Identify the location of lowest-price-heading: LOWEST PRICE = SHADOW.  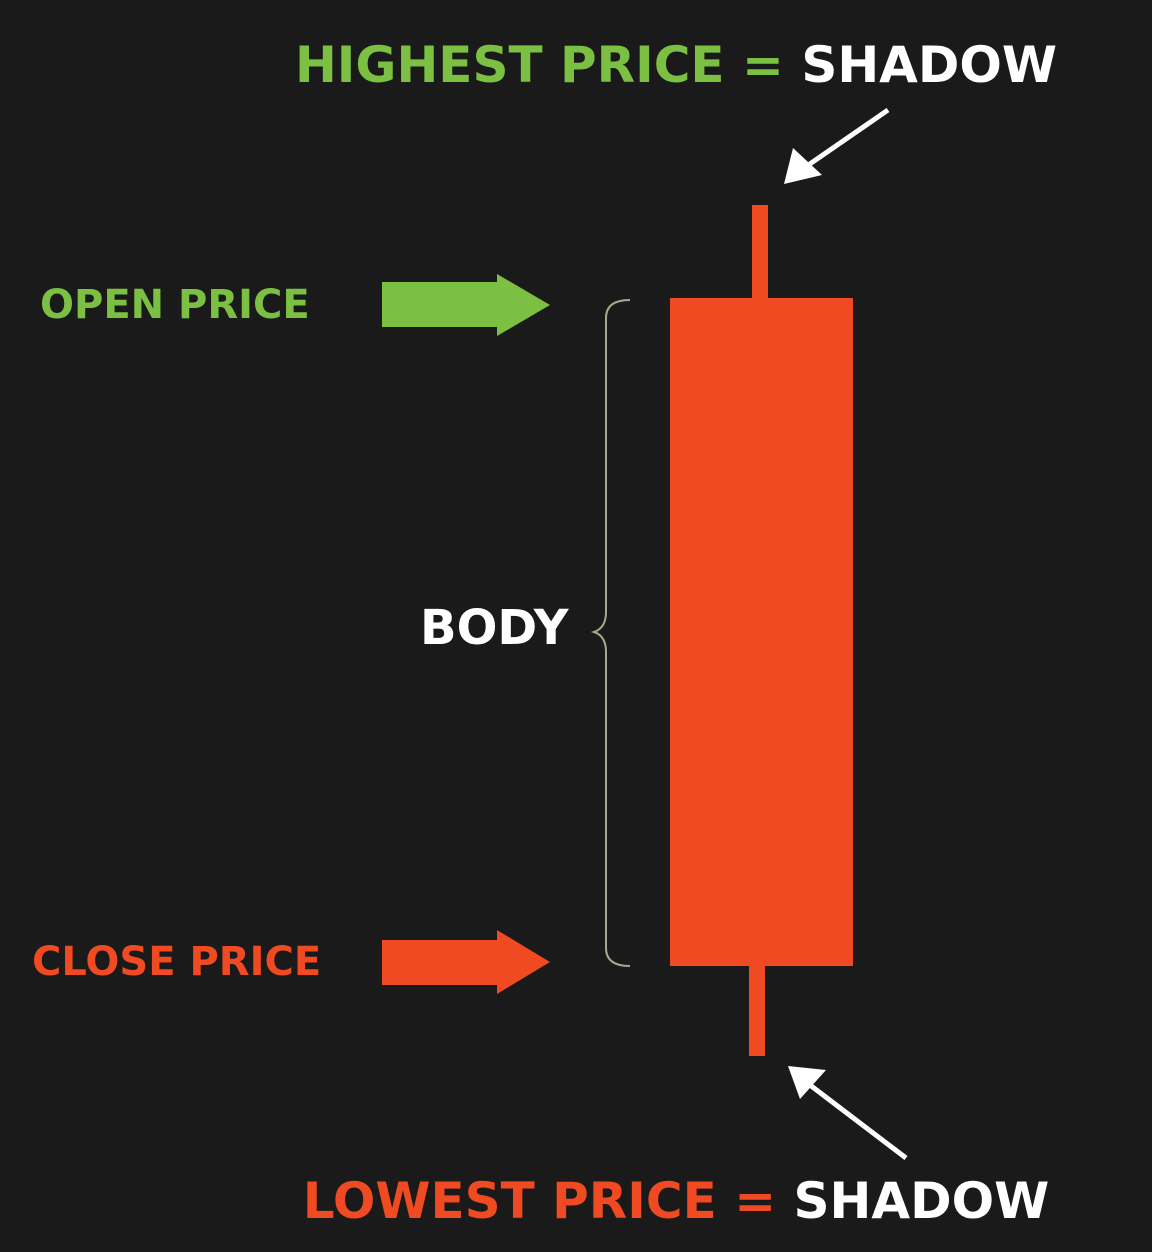
(576, 1201).